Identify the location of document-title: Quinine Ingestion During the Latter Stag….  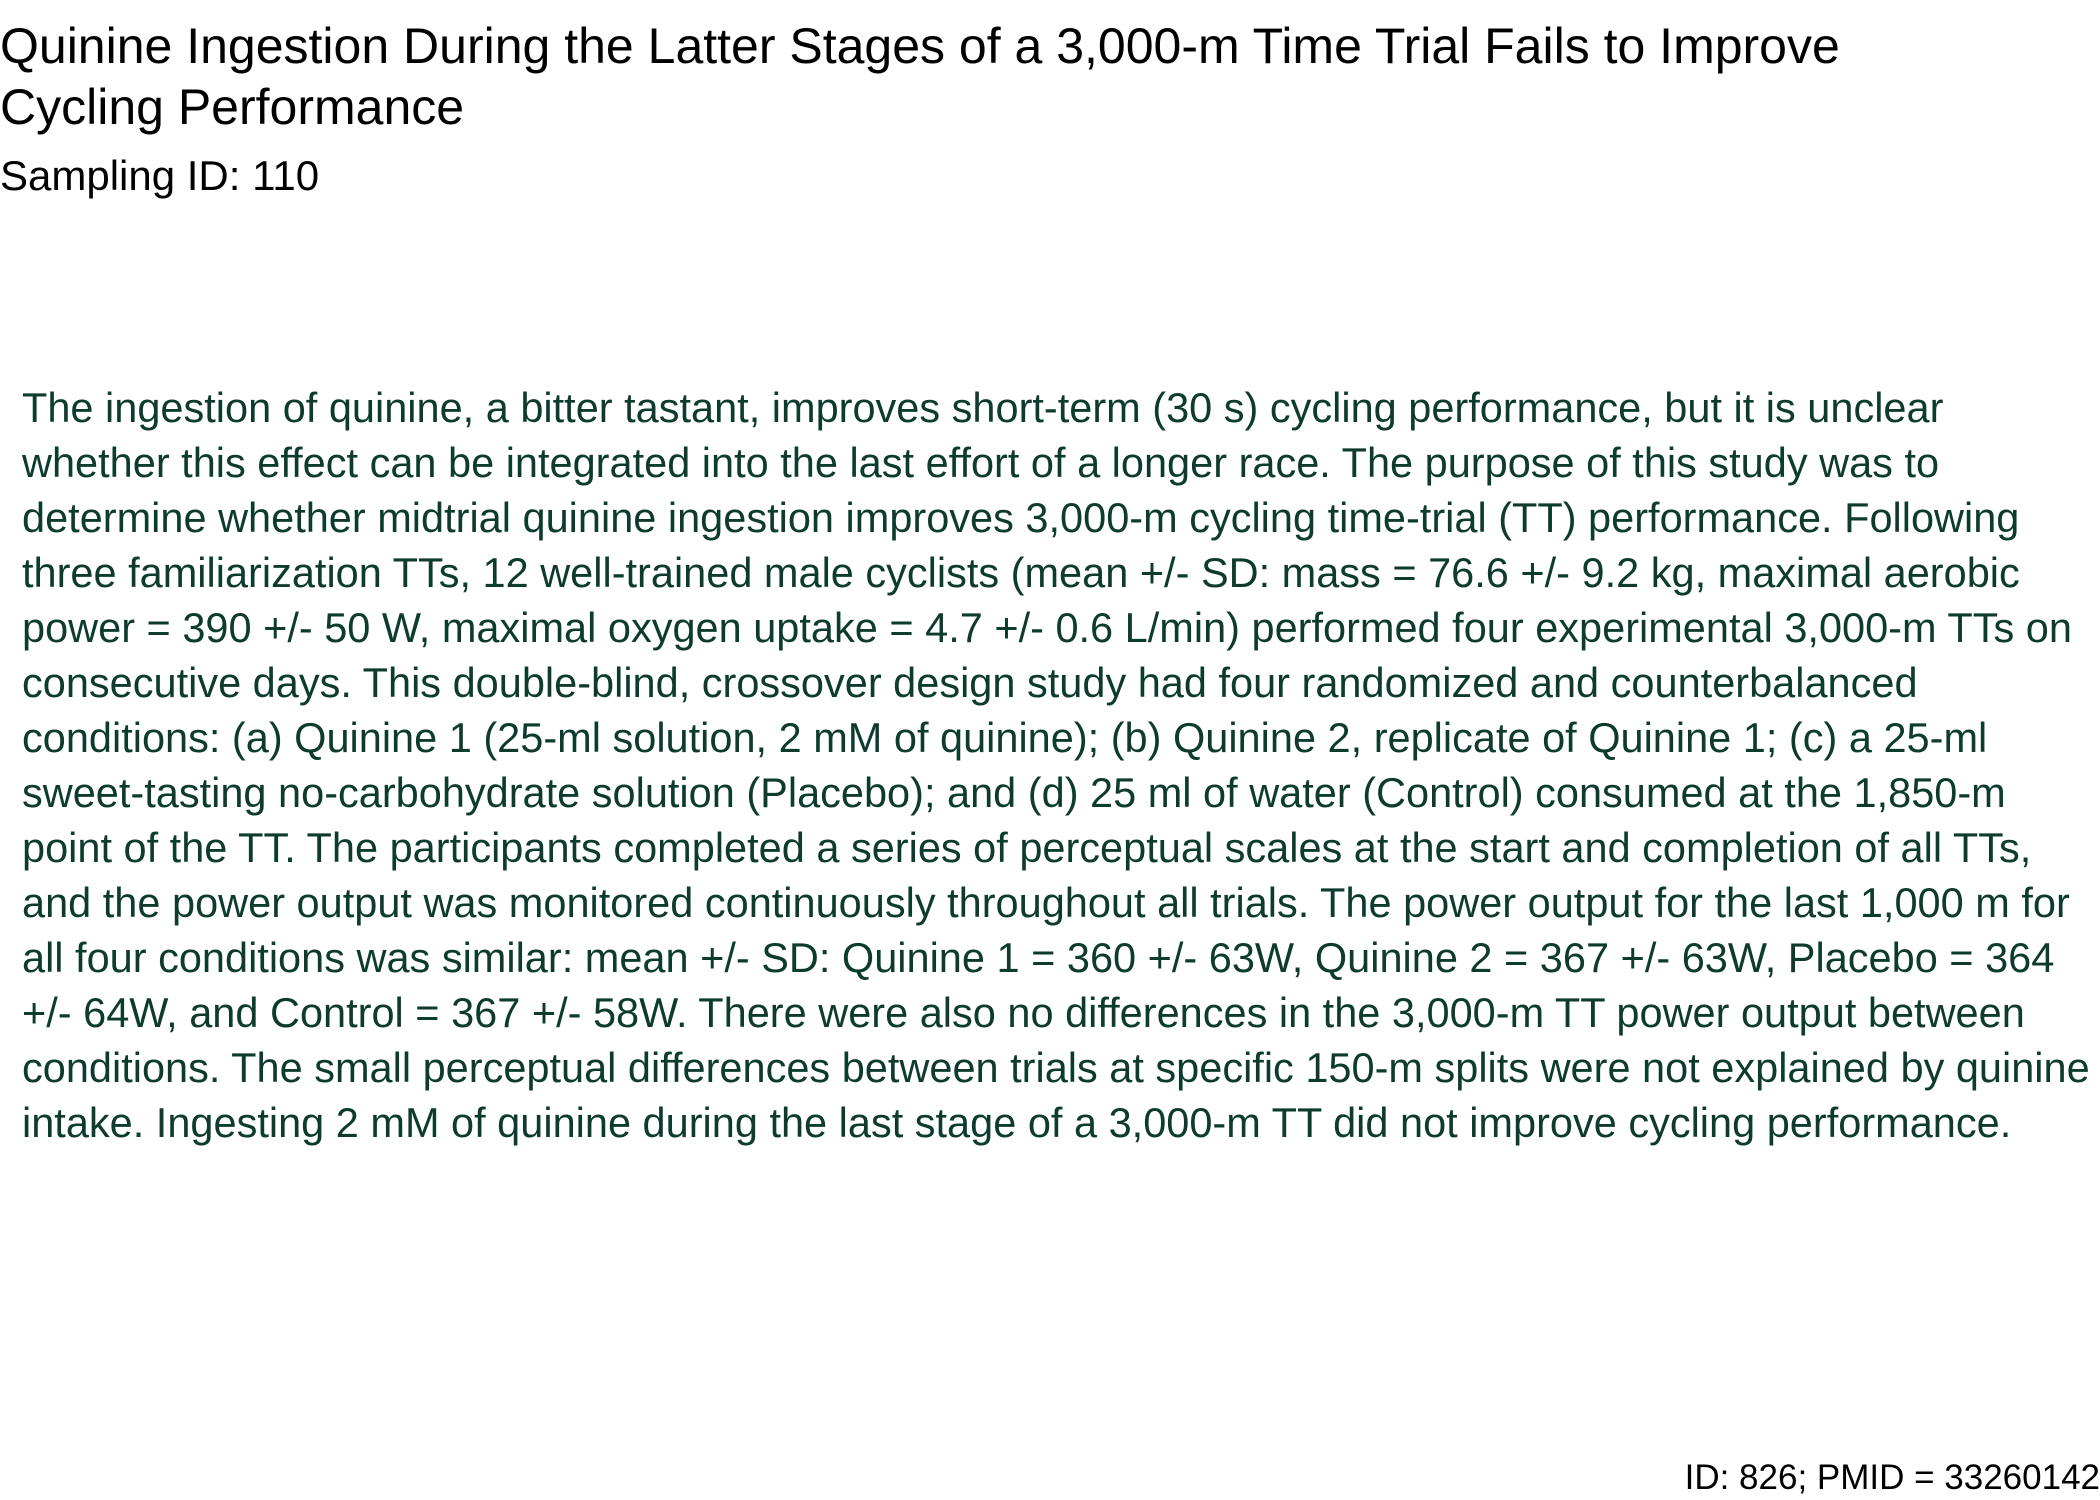
(920, 76).